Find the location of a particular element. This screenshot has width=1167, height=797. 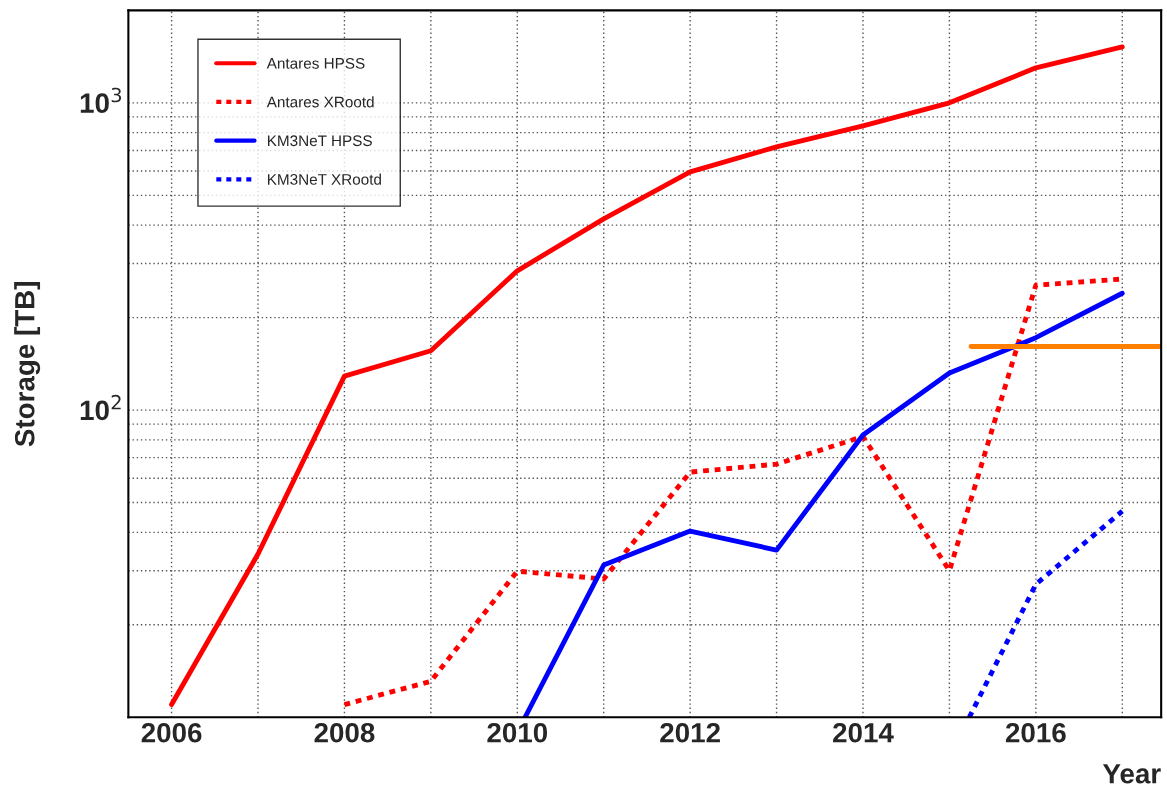

x-tick-label: 2016 is located at coordinates (1035, 732).